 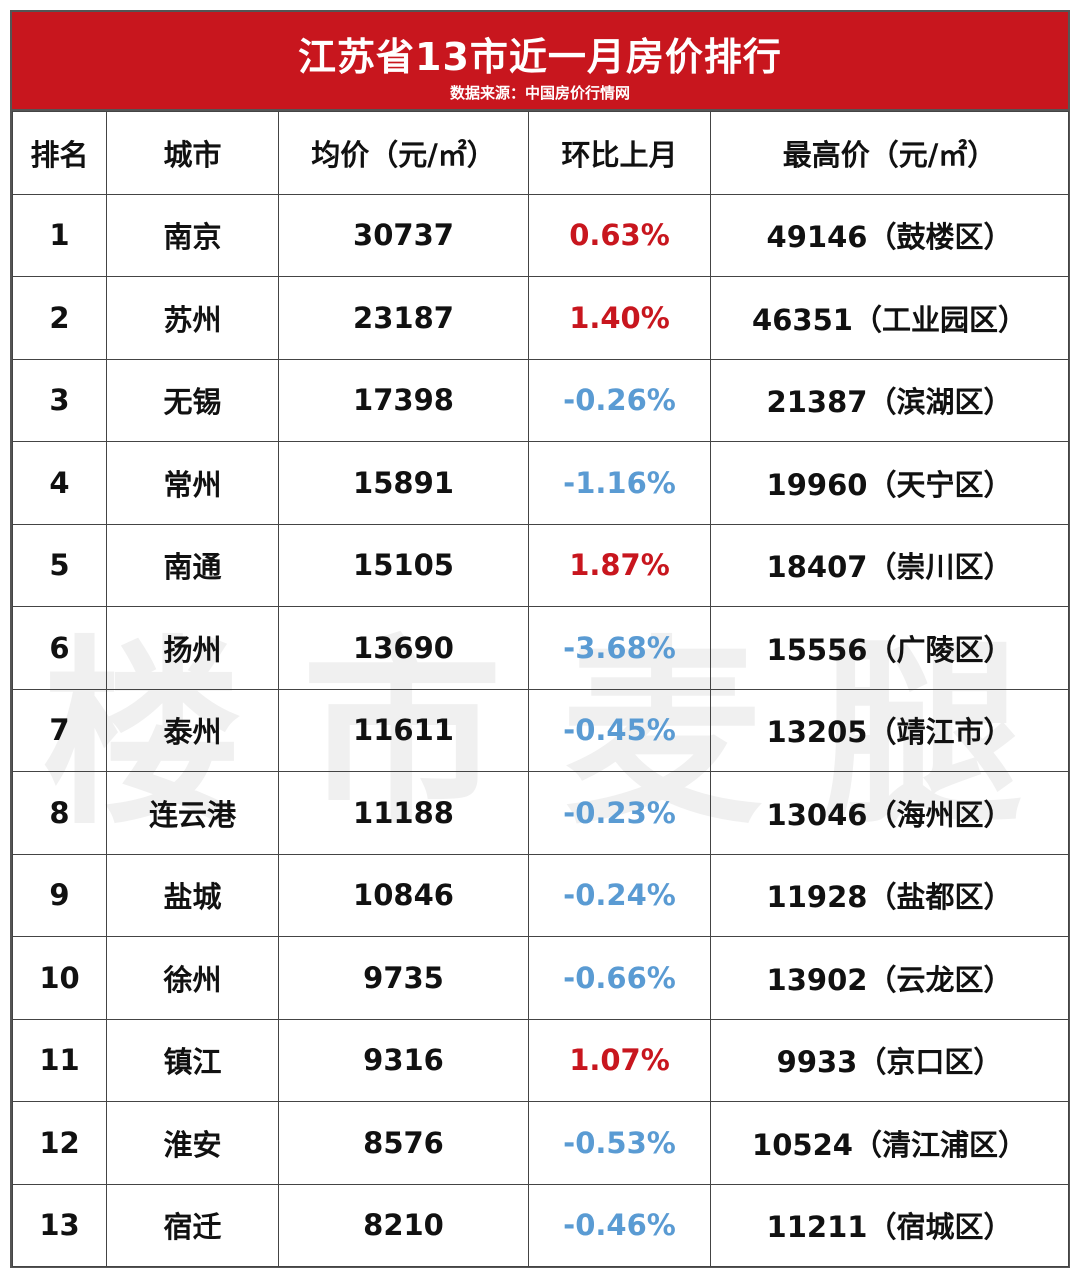 What do you see at coordinates (889, 648) in the screenshot?
I see `max-price-cell: 15556（广陵区）` at bounding box center [889, 648].